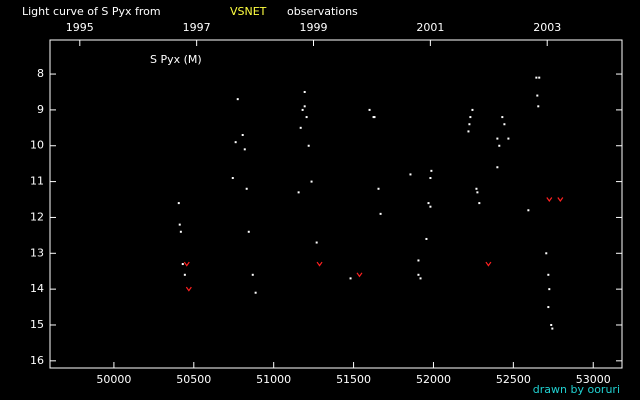  What do you see at coordinates (353, 379) in the screenshot?
I see `x-tick-label: 51500` at bounding box center [353, 379].